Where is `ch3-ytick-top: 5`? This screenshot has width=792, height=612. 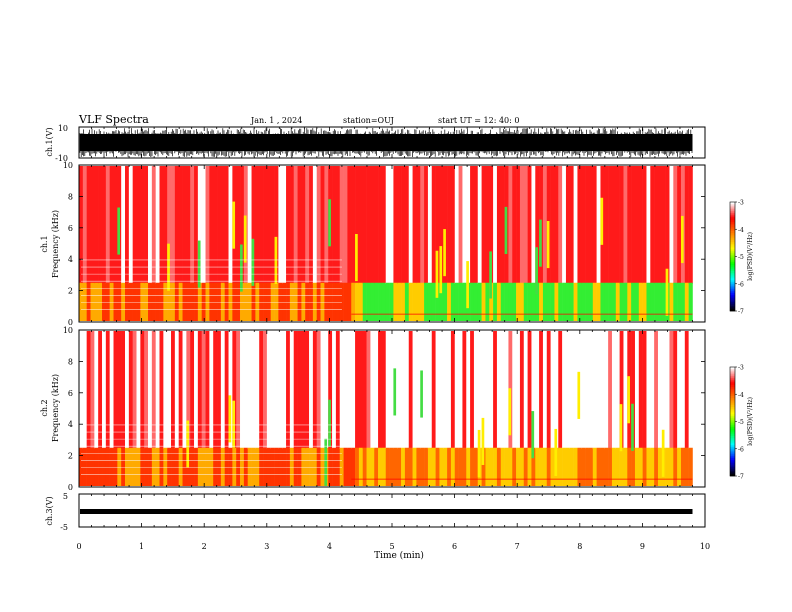
ch3-ytick-top: 5 is located at coordinates (65, 496).